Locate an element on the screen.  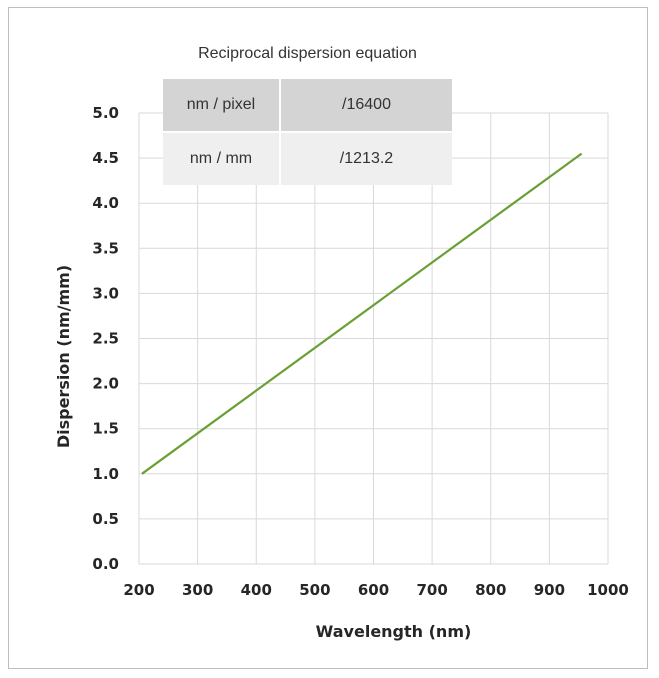
y-tick-label: 3.5 is located at coordinates (105, 248).